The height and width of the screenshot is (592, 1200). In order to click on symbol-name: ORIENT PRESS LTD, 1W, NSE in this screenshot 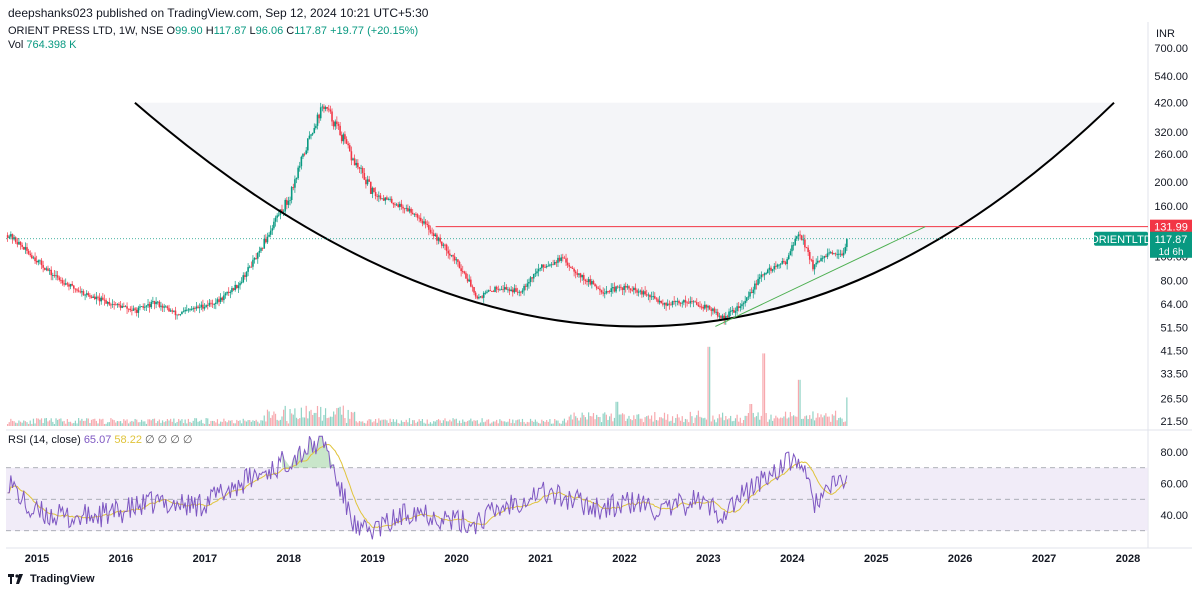, I will do `click(86, 31)`.